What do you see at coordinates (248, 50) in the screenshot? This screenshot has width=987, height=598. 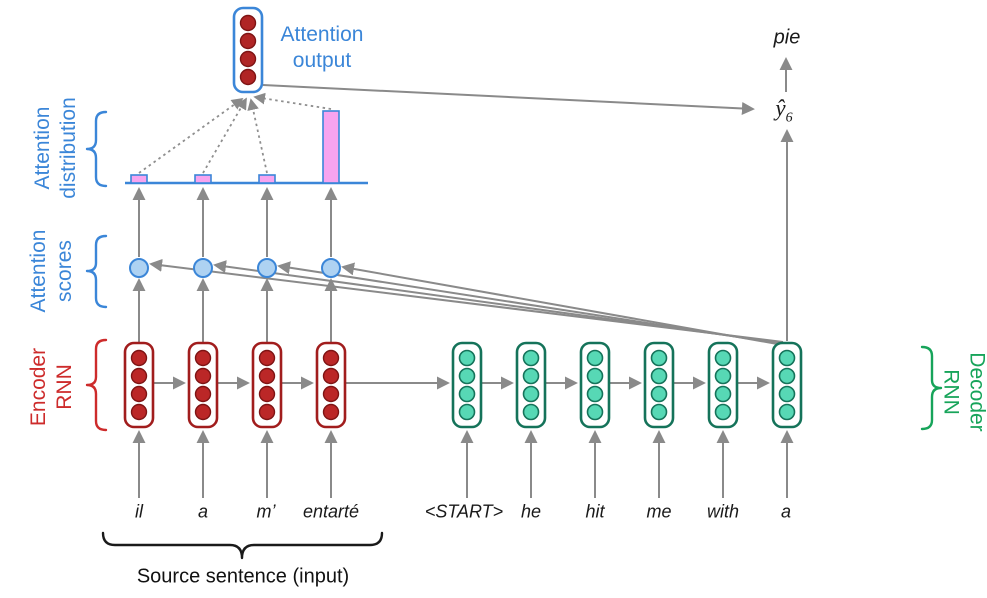 I see `attention-output-vector` at bounding box center [248, 50].